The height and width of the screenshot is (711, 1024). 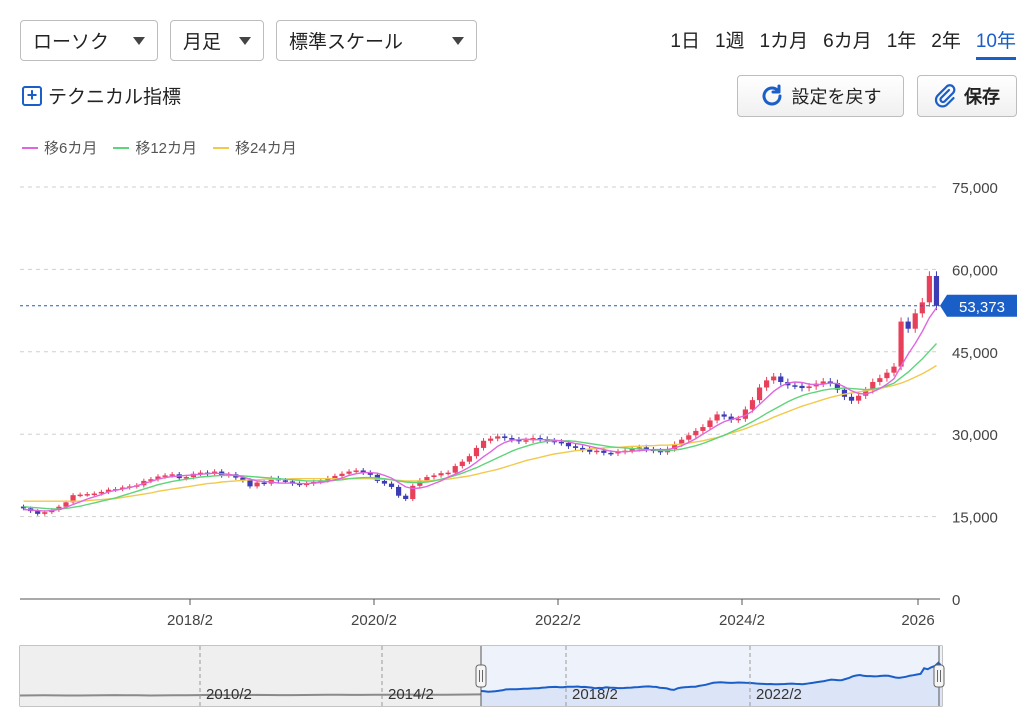 I want to click on range-tab-6m: 6カ月, so click(x=847, y=41).